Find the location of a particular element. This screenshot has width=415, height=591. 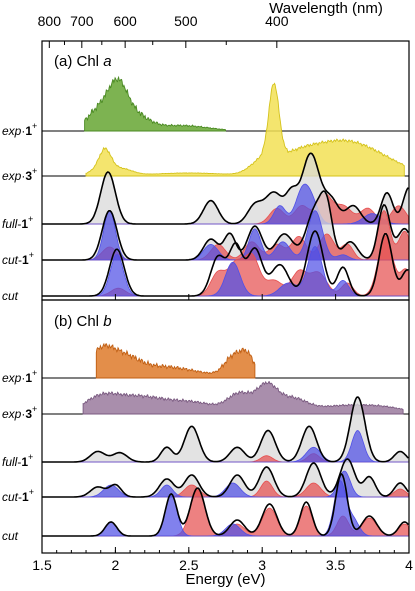

top-tick-label: 400 is located at coordinates (277, 21).